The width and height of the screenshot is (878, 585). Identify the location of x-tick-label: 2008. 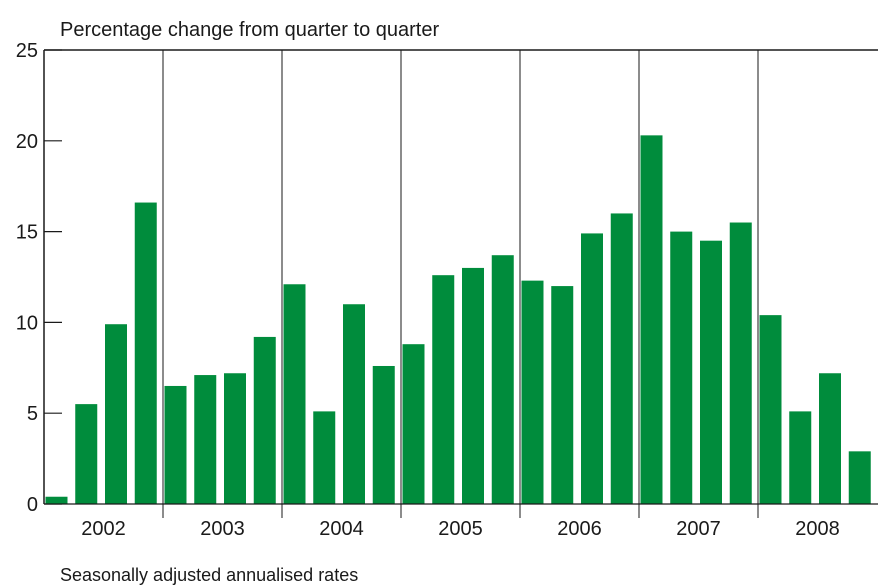
(817, 529).